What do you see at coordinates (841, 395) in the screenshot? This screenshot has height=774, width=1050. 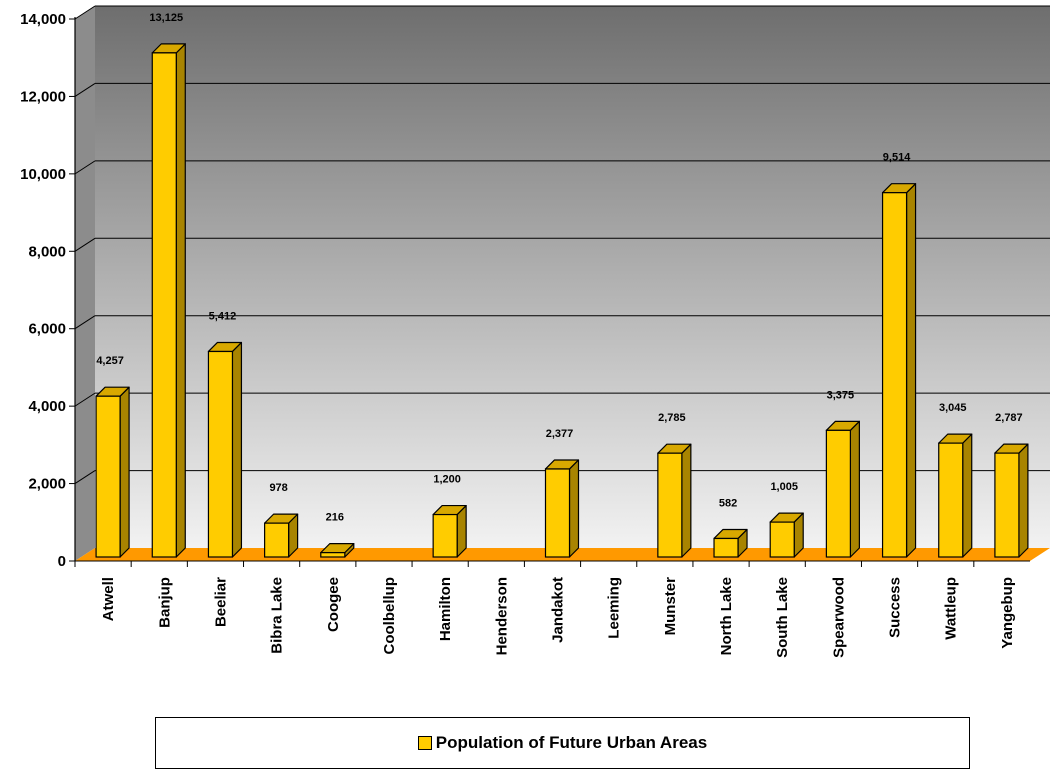 I see `data-label: 3,375` at bounding box center [841, 395].